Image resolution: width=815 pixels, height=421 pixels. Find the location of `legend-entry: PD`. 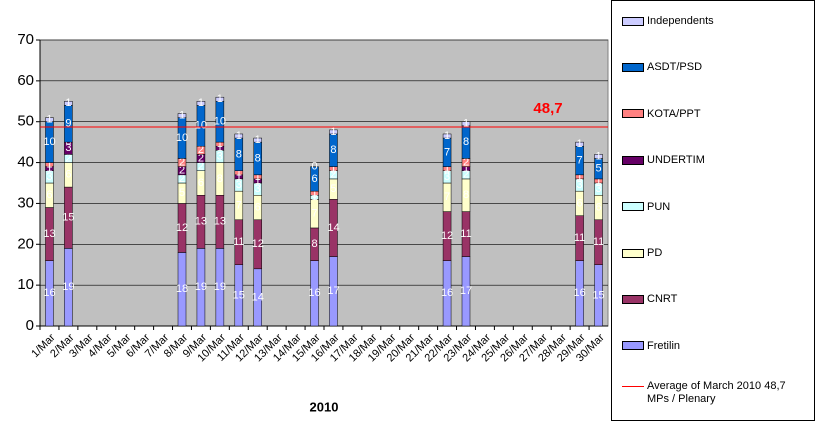

legend-entry: PD is located at coordinates (642, 253).